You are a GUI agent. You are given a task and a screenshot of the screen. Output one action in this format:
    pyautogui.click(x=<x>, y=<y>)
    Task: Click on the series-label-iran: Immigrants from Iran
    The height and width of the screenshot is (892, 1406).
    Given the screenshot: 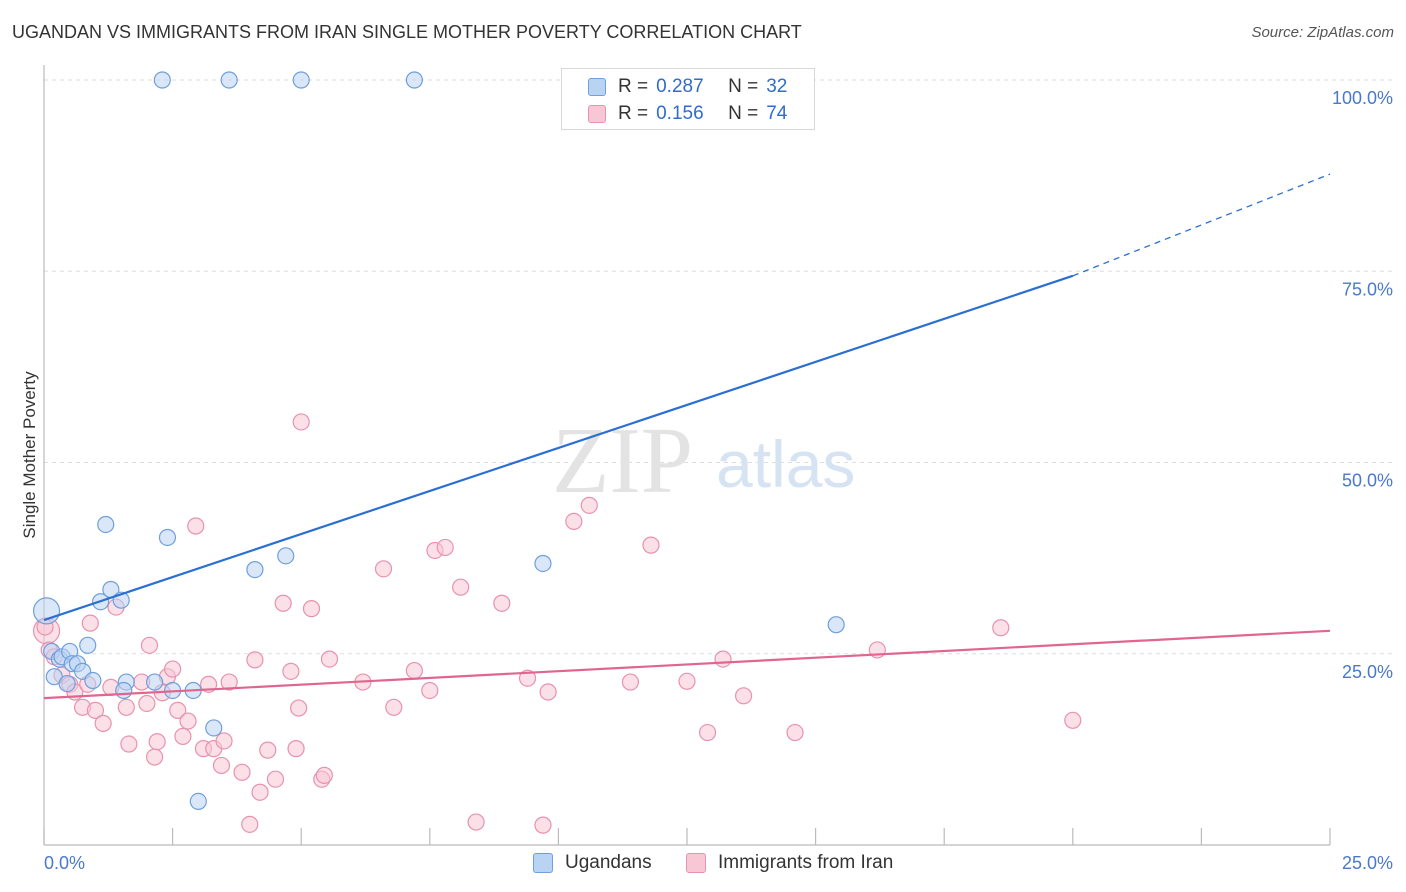 What is the action you would take?
    pyautogui.click(x=806, y=862)
    